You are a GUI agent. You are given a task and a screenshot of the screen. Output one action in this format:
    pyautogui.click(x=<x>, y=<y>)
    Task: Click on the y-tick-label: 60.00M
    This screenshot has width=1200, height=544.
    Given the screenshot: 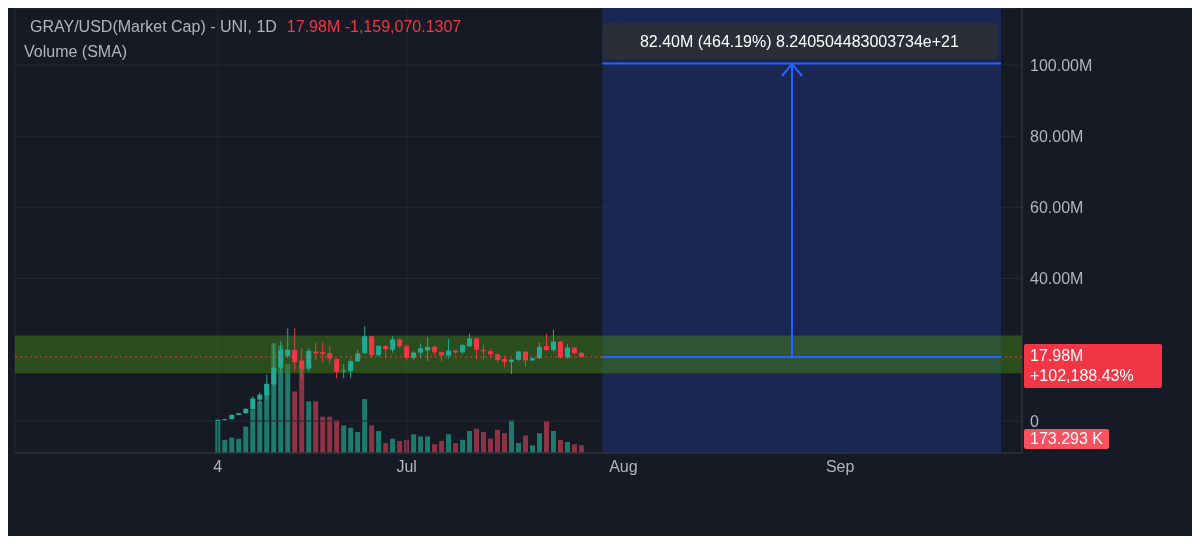 What is the action you would take?
    pyautogui.click(x=1057, y=208)
    